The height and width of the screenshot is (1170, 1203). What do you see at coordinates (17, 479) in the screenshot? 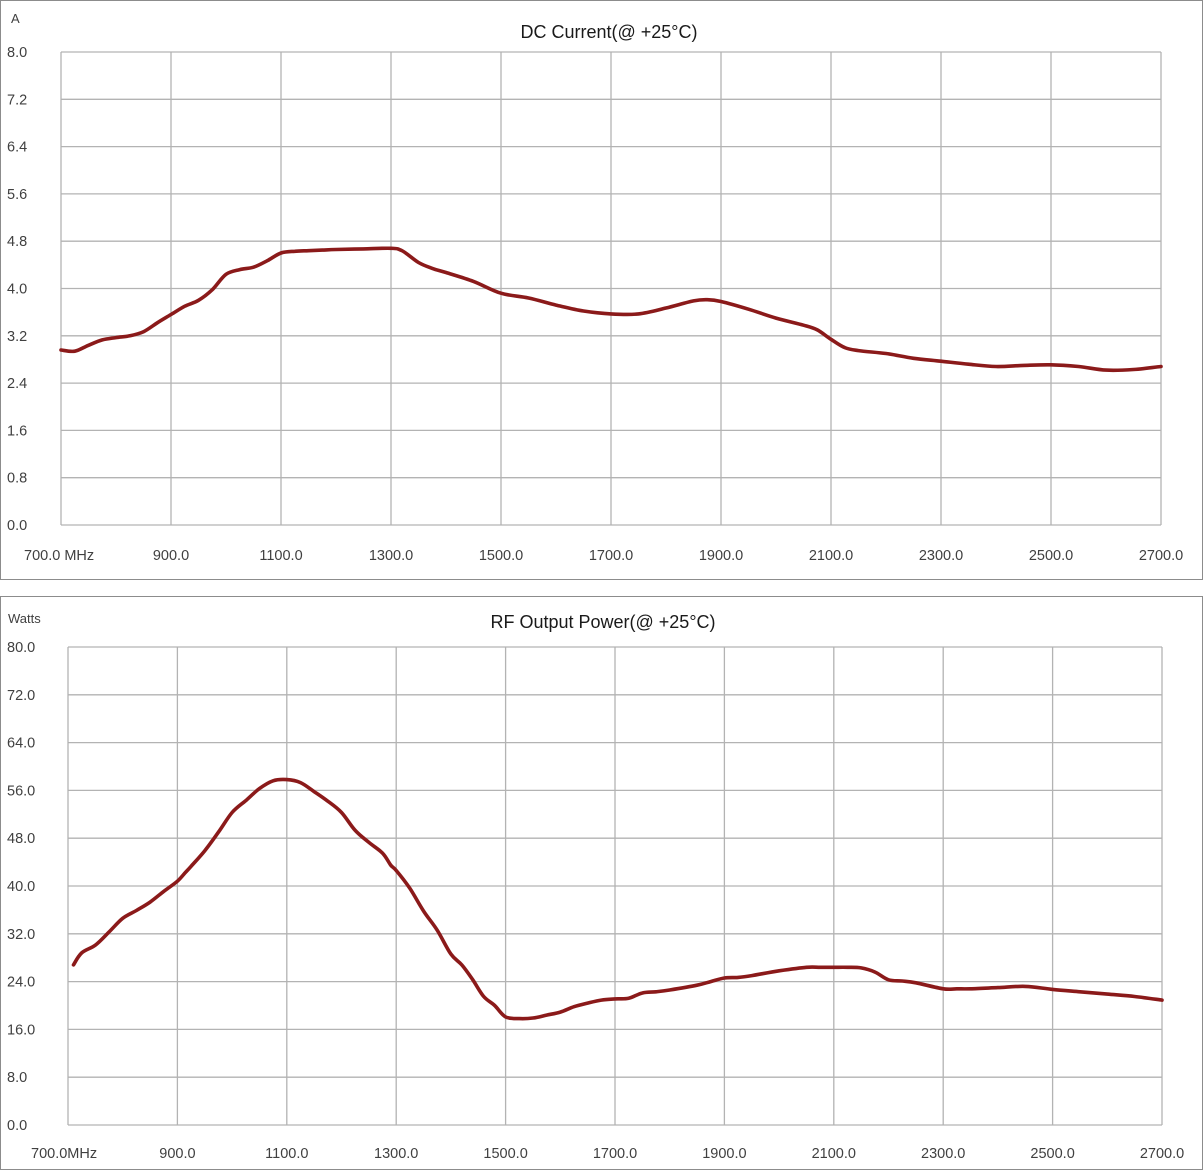
I see `dc-current-y-tick-label: 0.8` at bounding box center [17, 479].